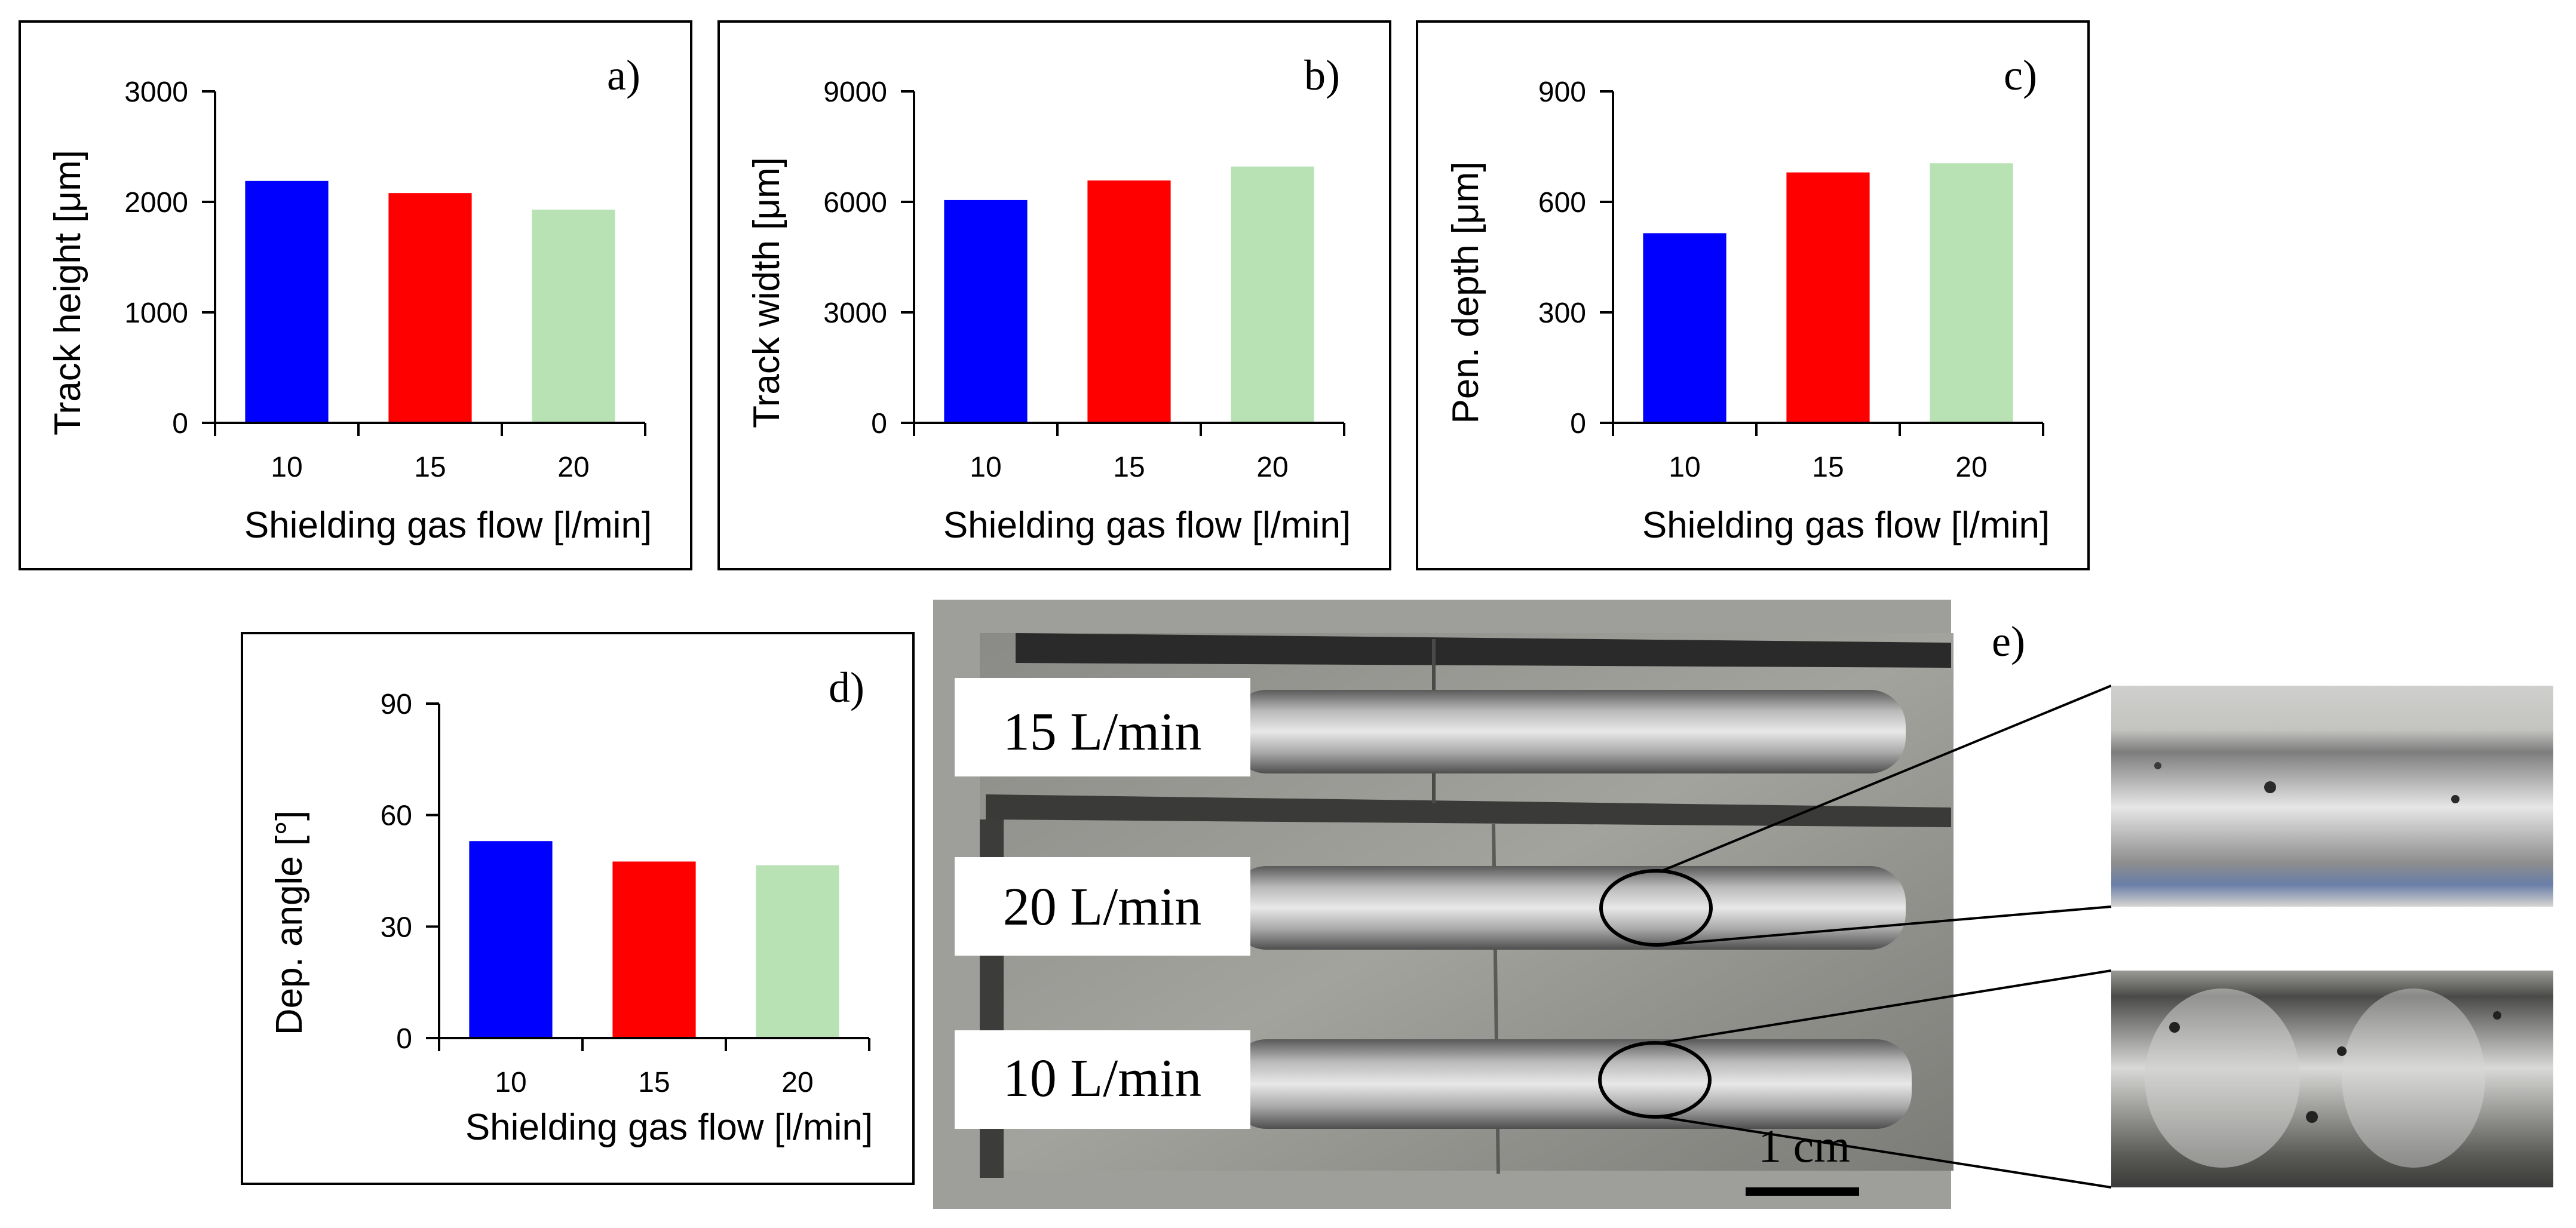 The height and width of the screenshot is (1228, 2576). Describe the element at coordinates (855, 203) in the screenshot. I see `y-tick-label: 6000` at that location.